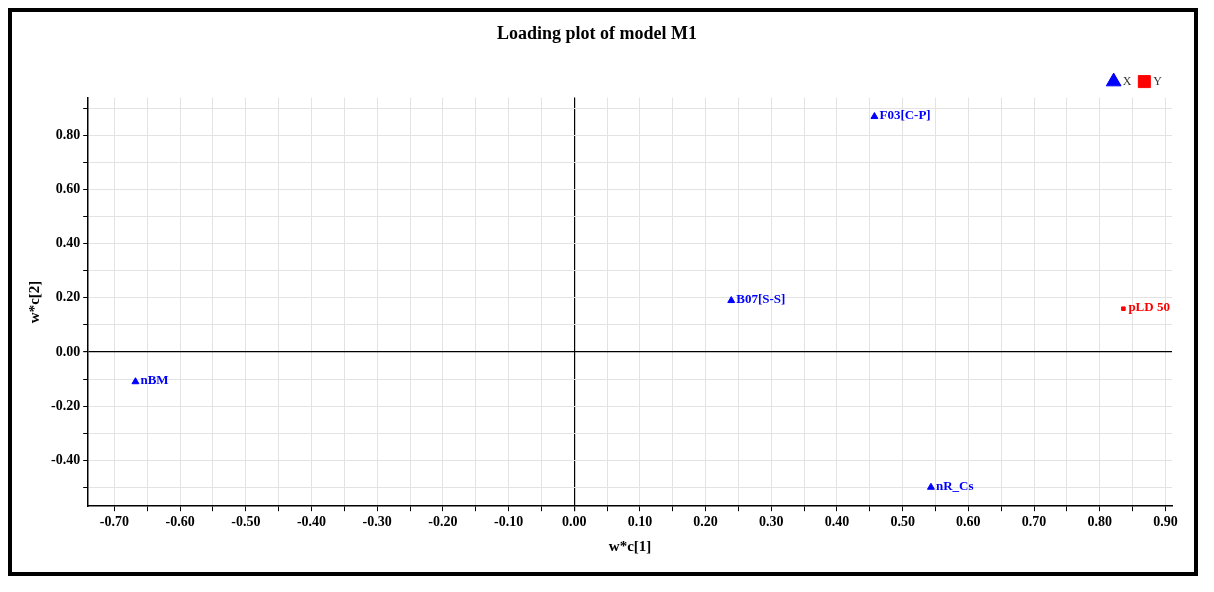 Image resolution: width=1214 pixels, height=592 pixels. Describe the element at coordinates (630, 545) in the screenshot. I see `x-axis-title: w*c[1]` at that location.